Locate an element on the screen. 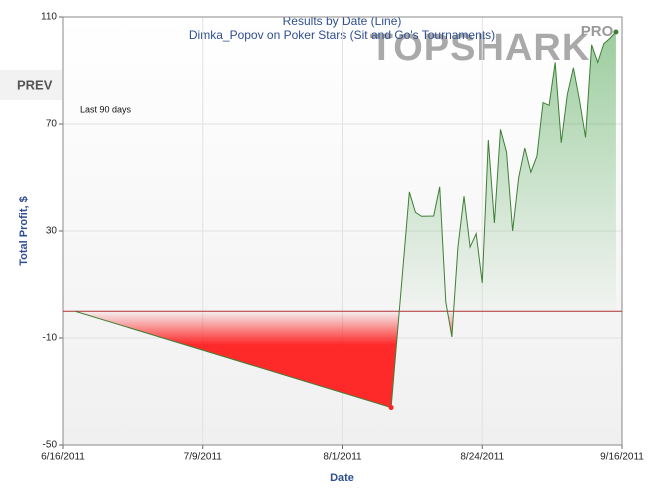 The width and height of the screenshot is (655, 493). last-marker is located at coordinates (616, 32).